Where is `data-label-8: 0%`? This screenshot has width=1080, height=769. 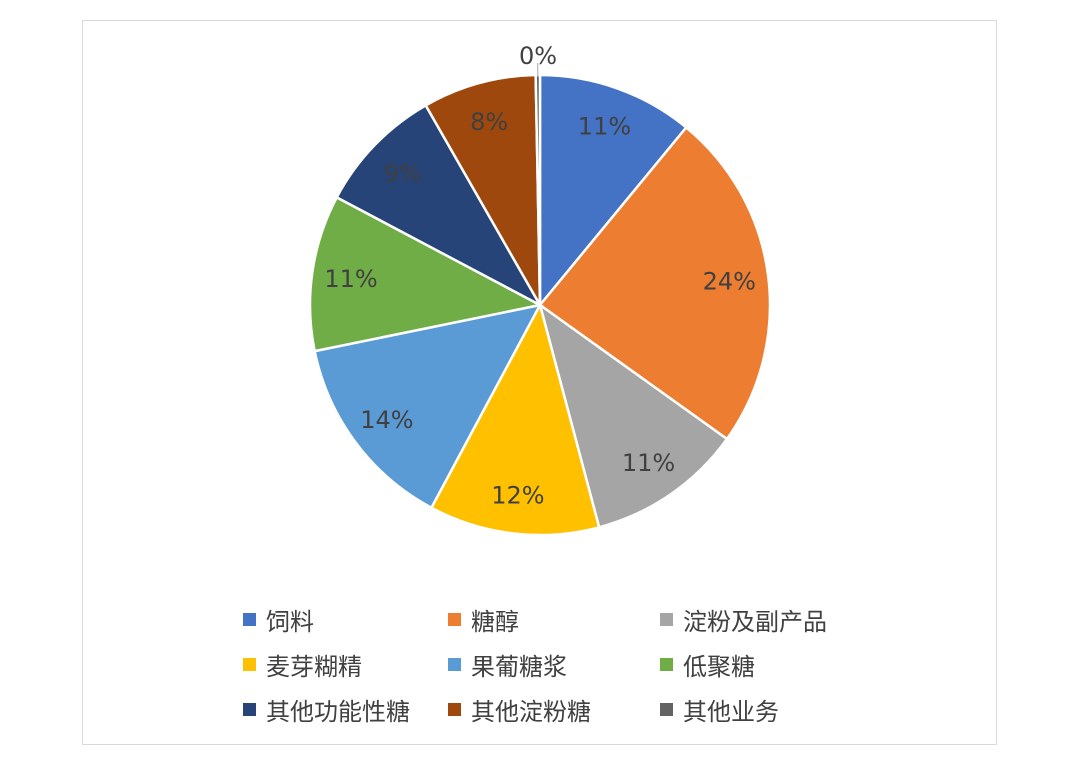
data-label-8: 0% is located at coordinates (538, 56).